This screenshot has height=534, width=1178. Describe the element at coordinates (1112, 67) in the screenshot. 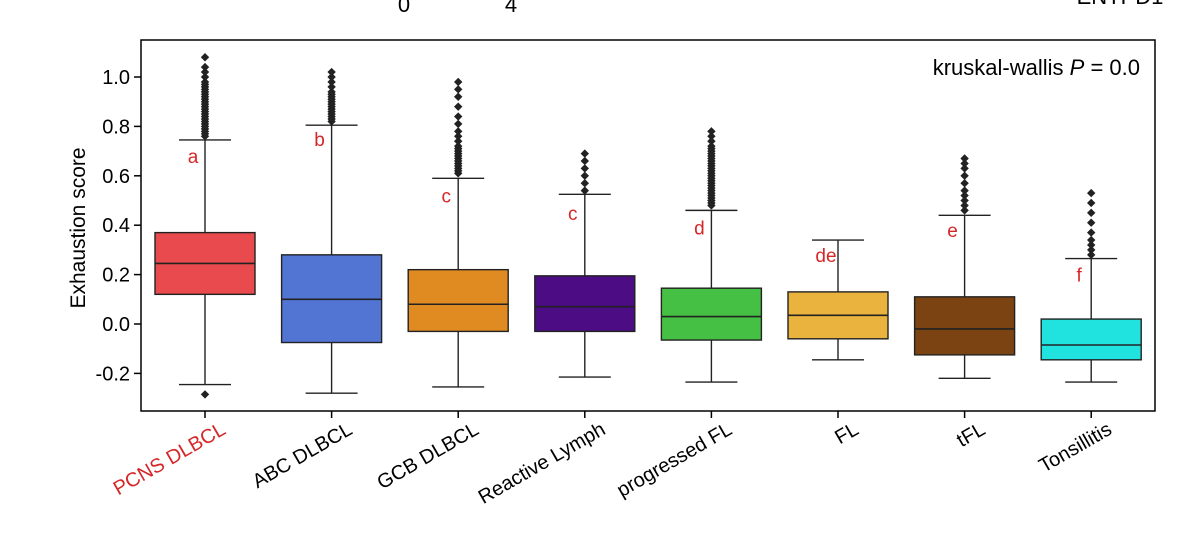

I see `annotation-suffix: = 0.0` at that location.